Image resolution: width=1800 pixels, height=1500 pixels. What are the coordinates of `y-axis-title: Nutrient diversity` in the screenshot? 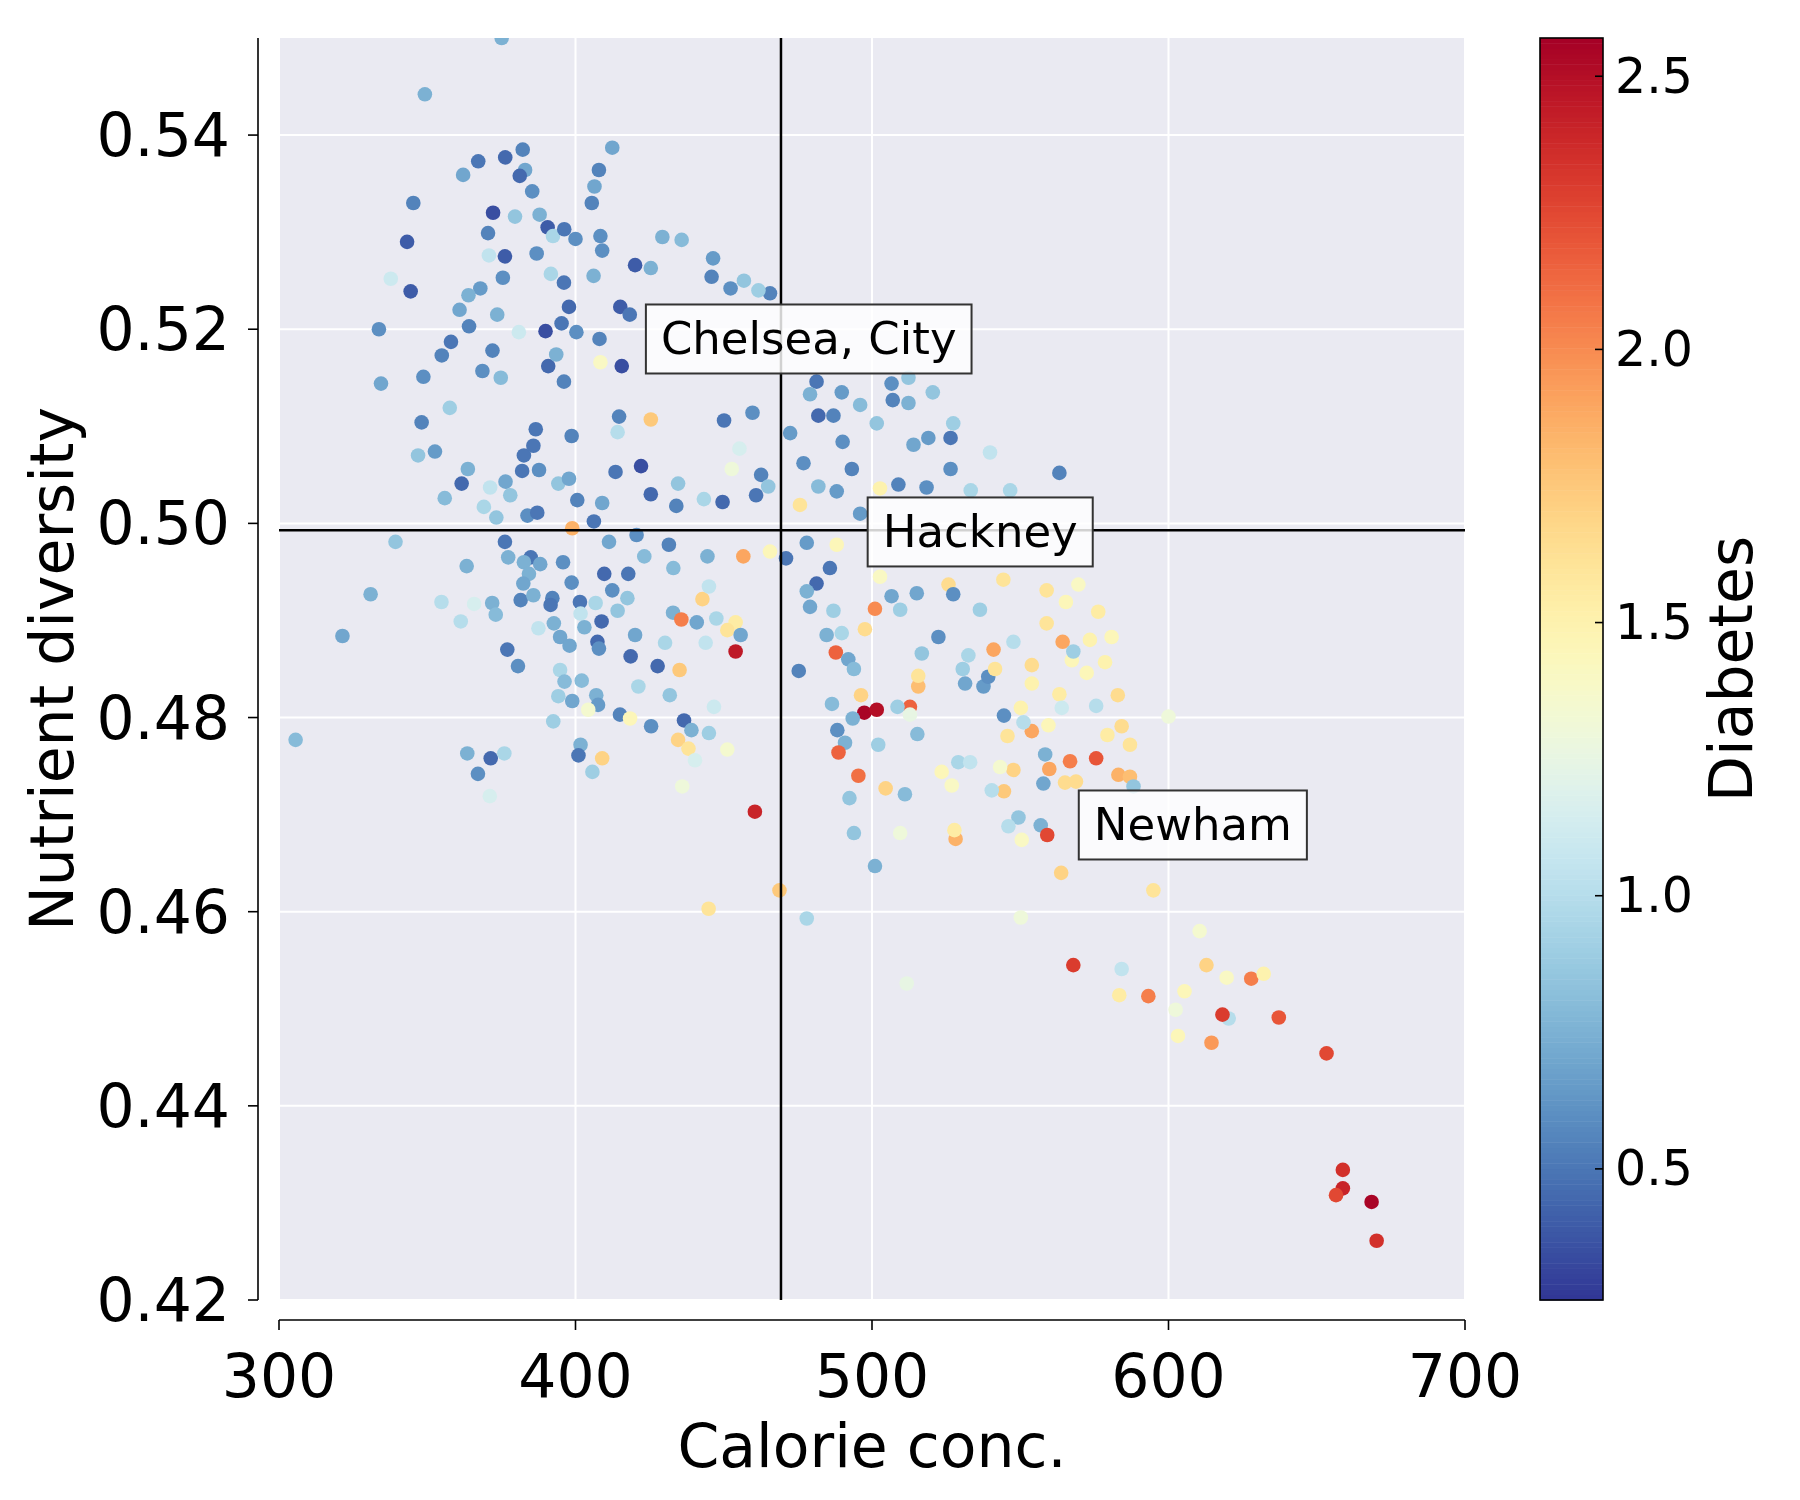 It's located at (52, 669).